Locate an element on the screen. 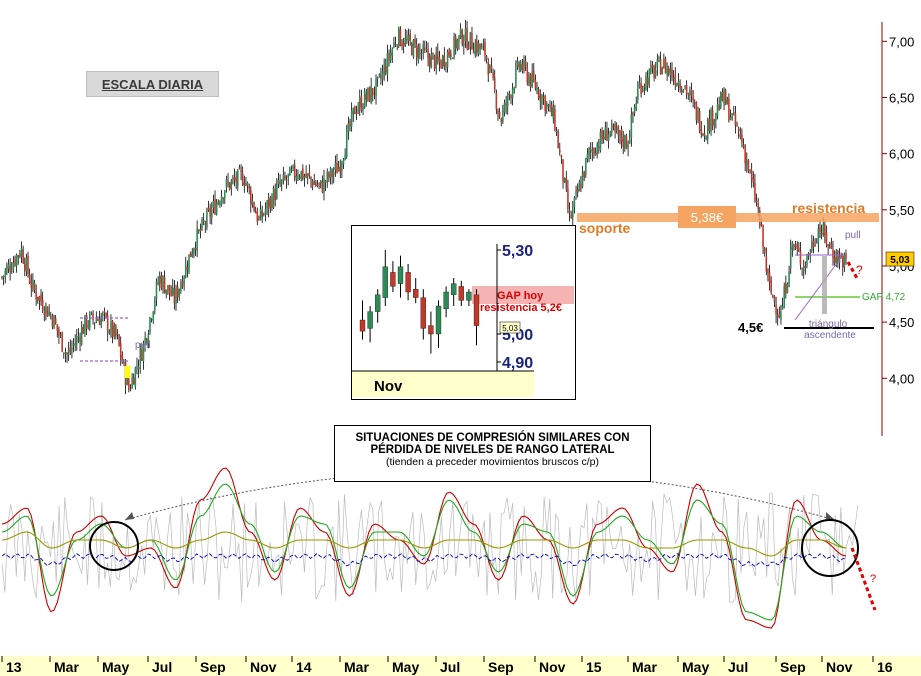 This screenshot has height=676, width=921. price-axis-label: 6,00 is located at coordinates (901, 154).